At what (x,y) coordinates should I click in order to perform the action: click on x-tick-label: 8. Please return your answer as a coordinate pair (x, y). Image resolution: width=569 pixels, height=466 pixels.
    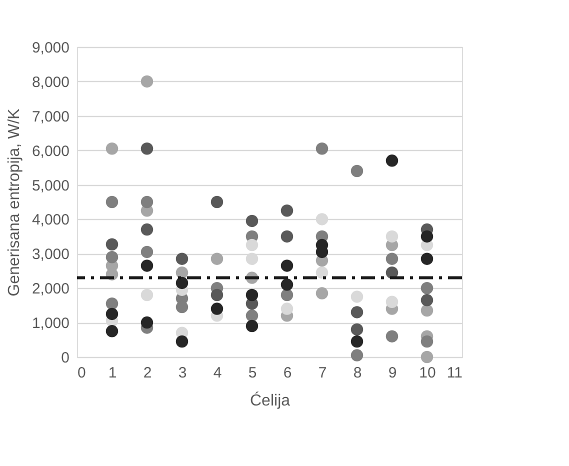
    Looking at the image, I should click on (357, 373).